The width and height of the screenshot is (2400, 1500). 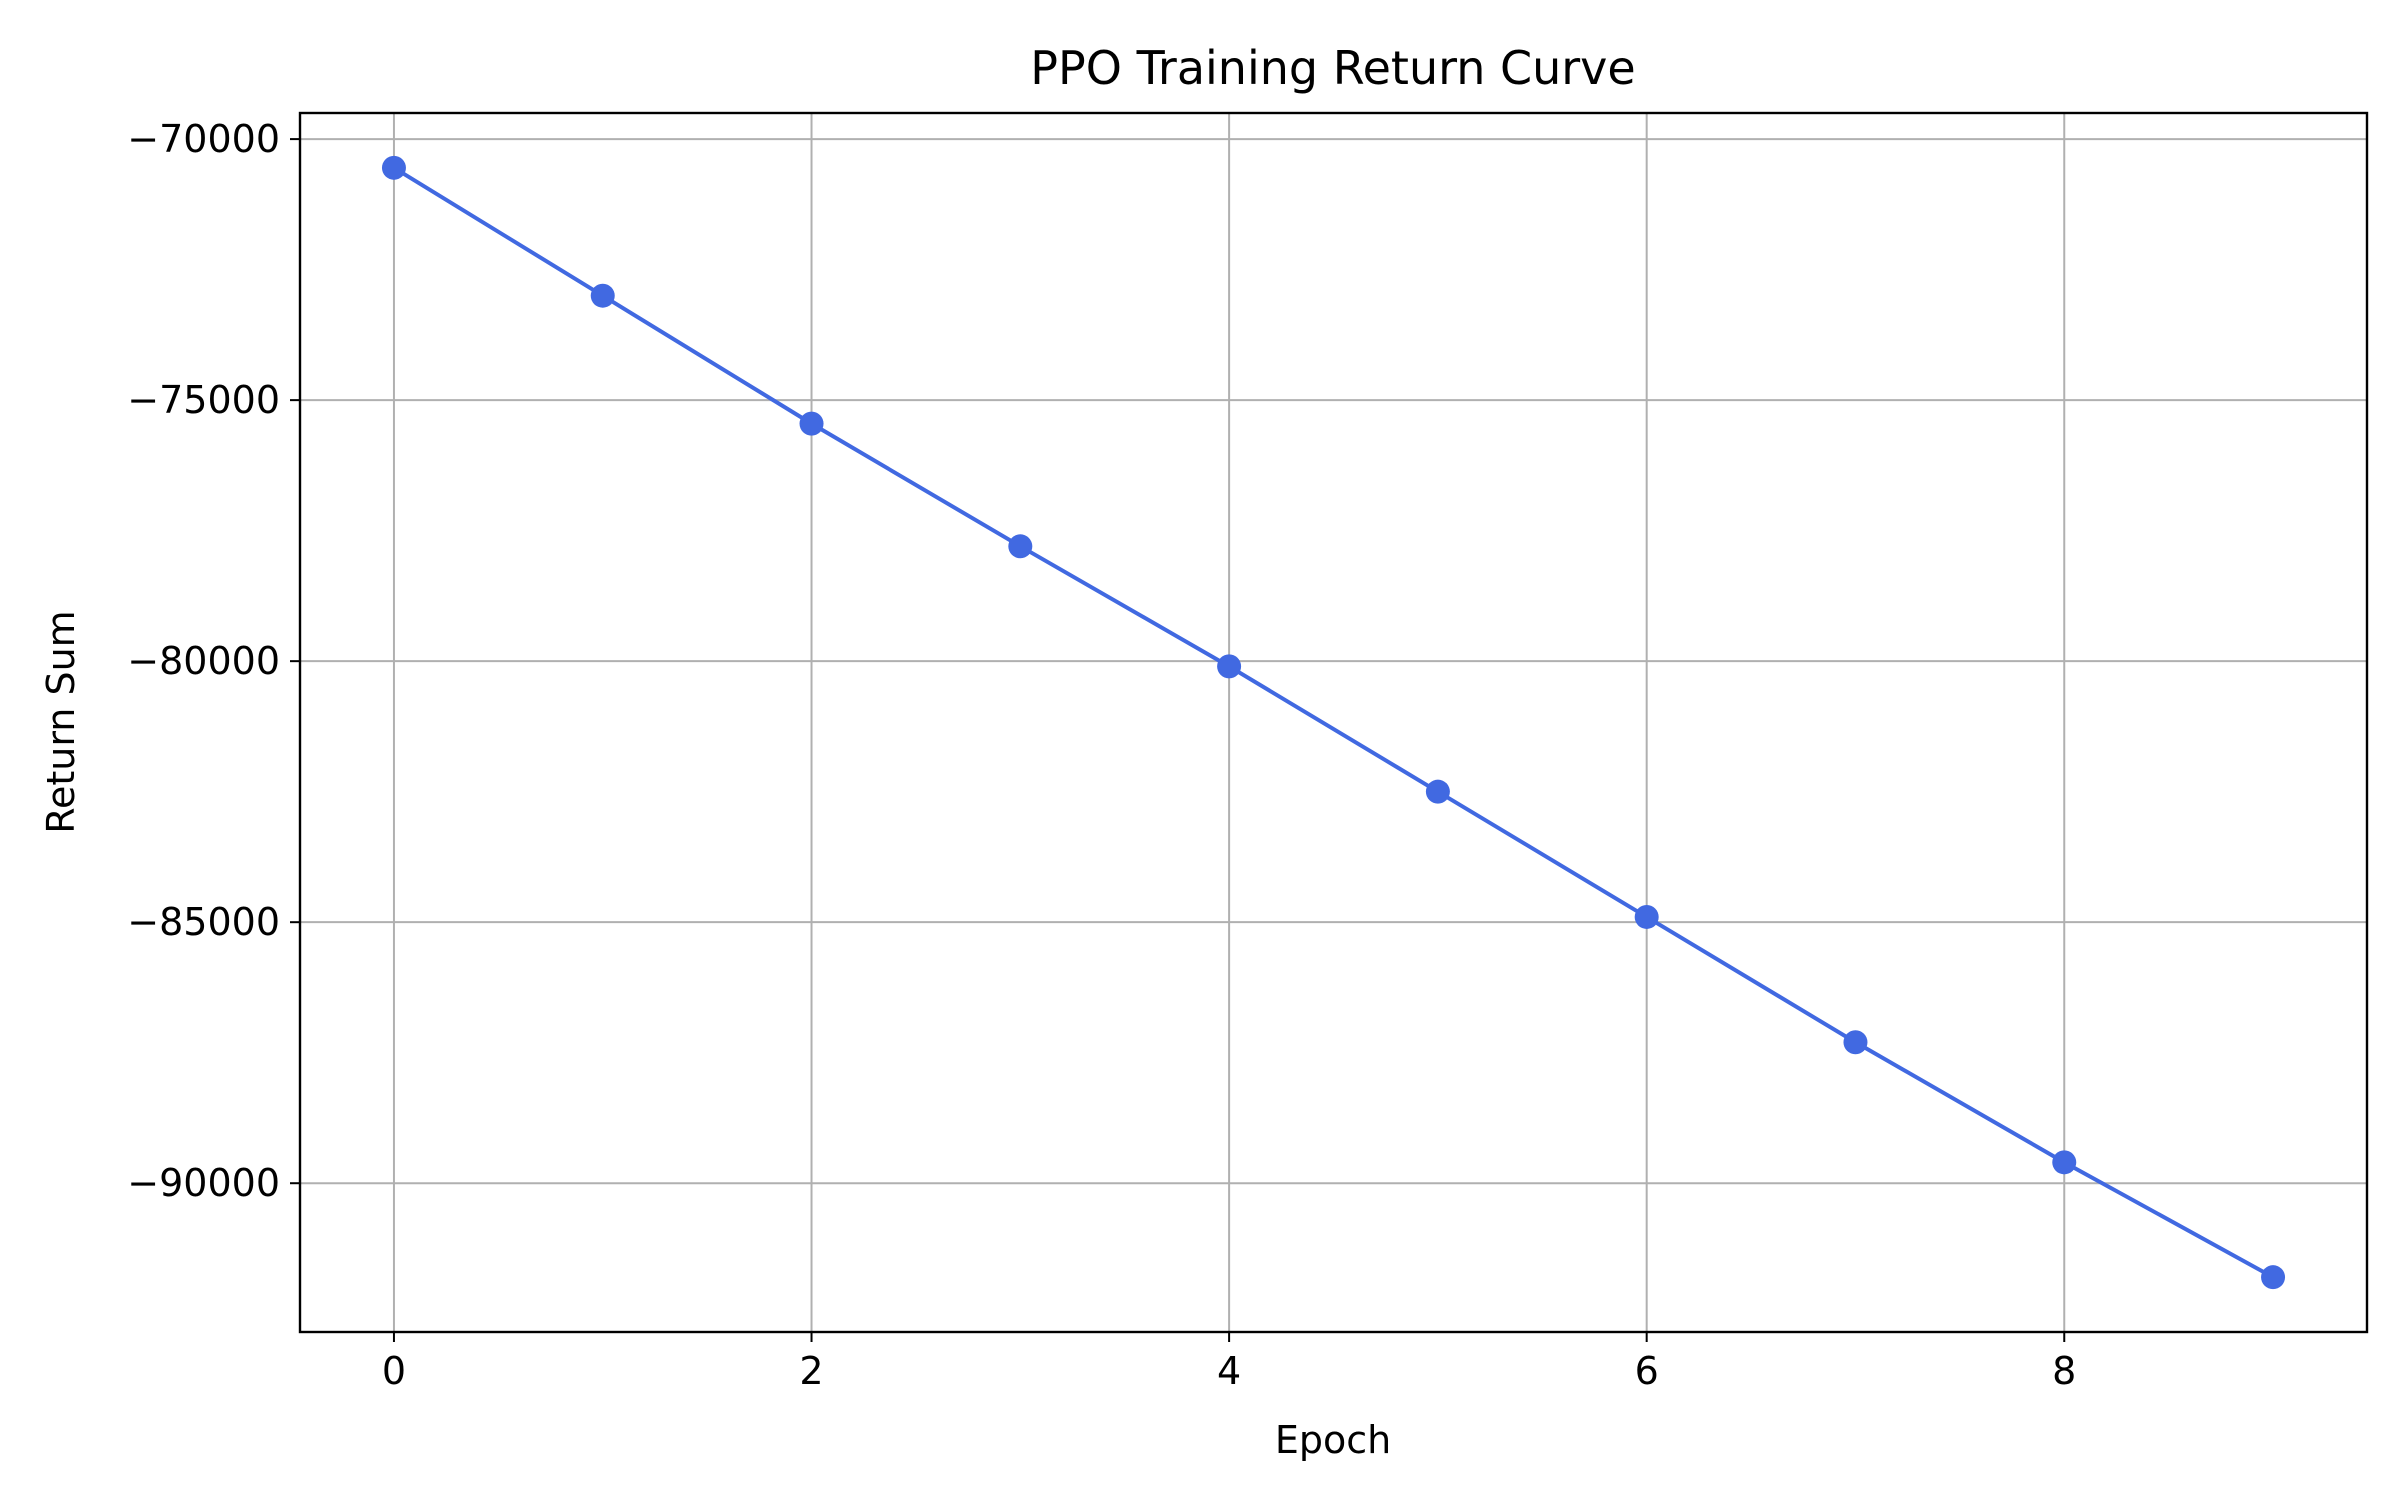 I want to click on y-tick-label: −90000, so click(x=203, y=1183).